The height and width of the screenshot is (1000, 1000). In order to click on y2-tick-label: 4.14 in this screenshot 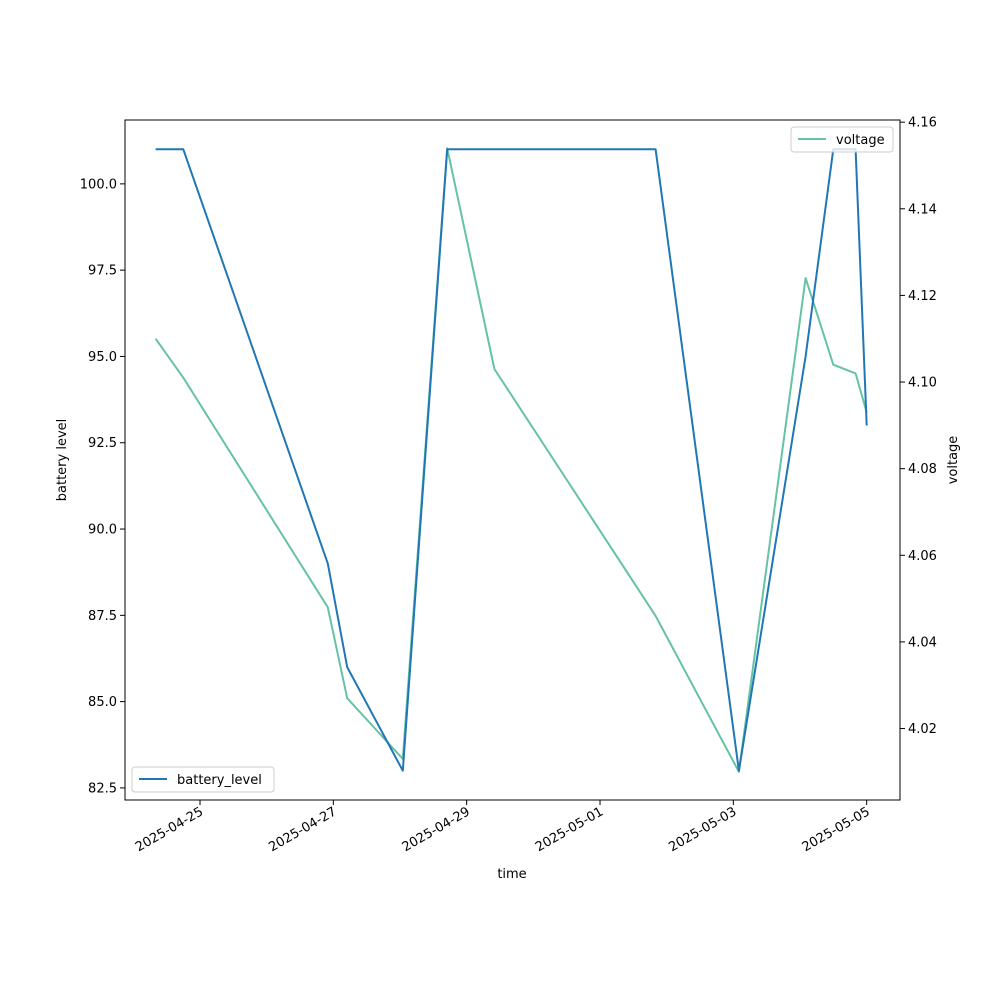, I will do `click(922, 209)`.